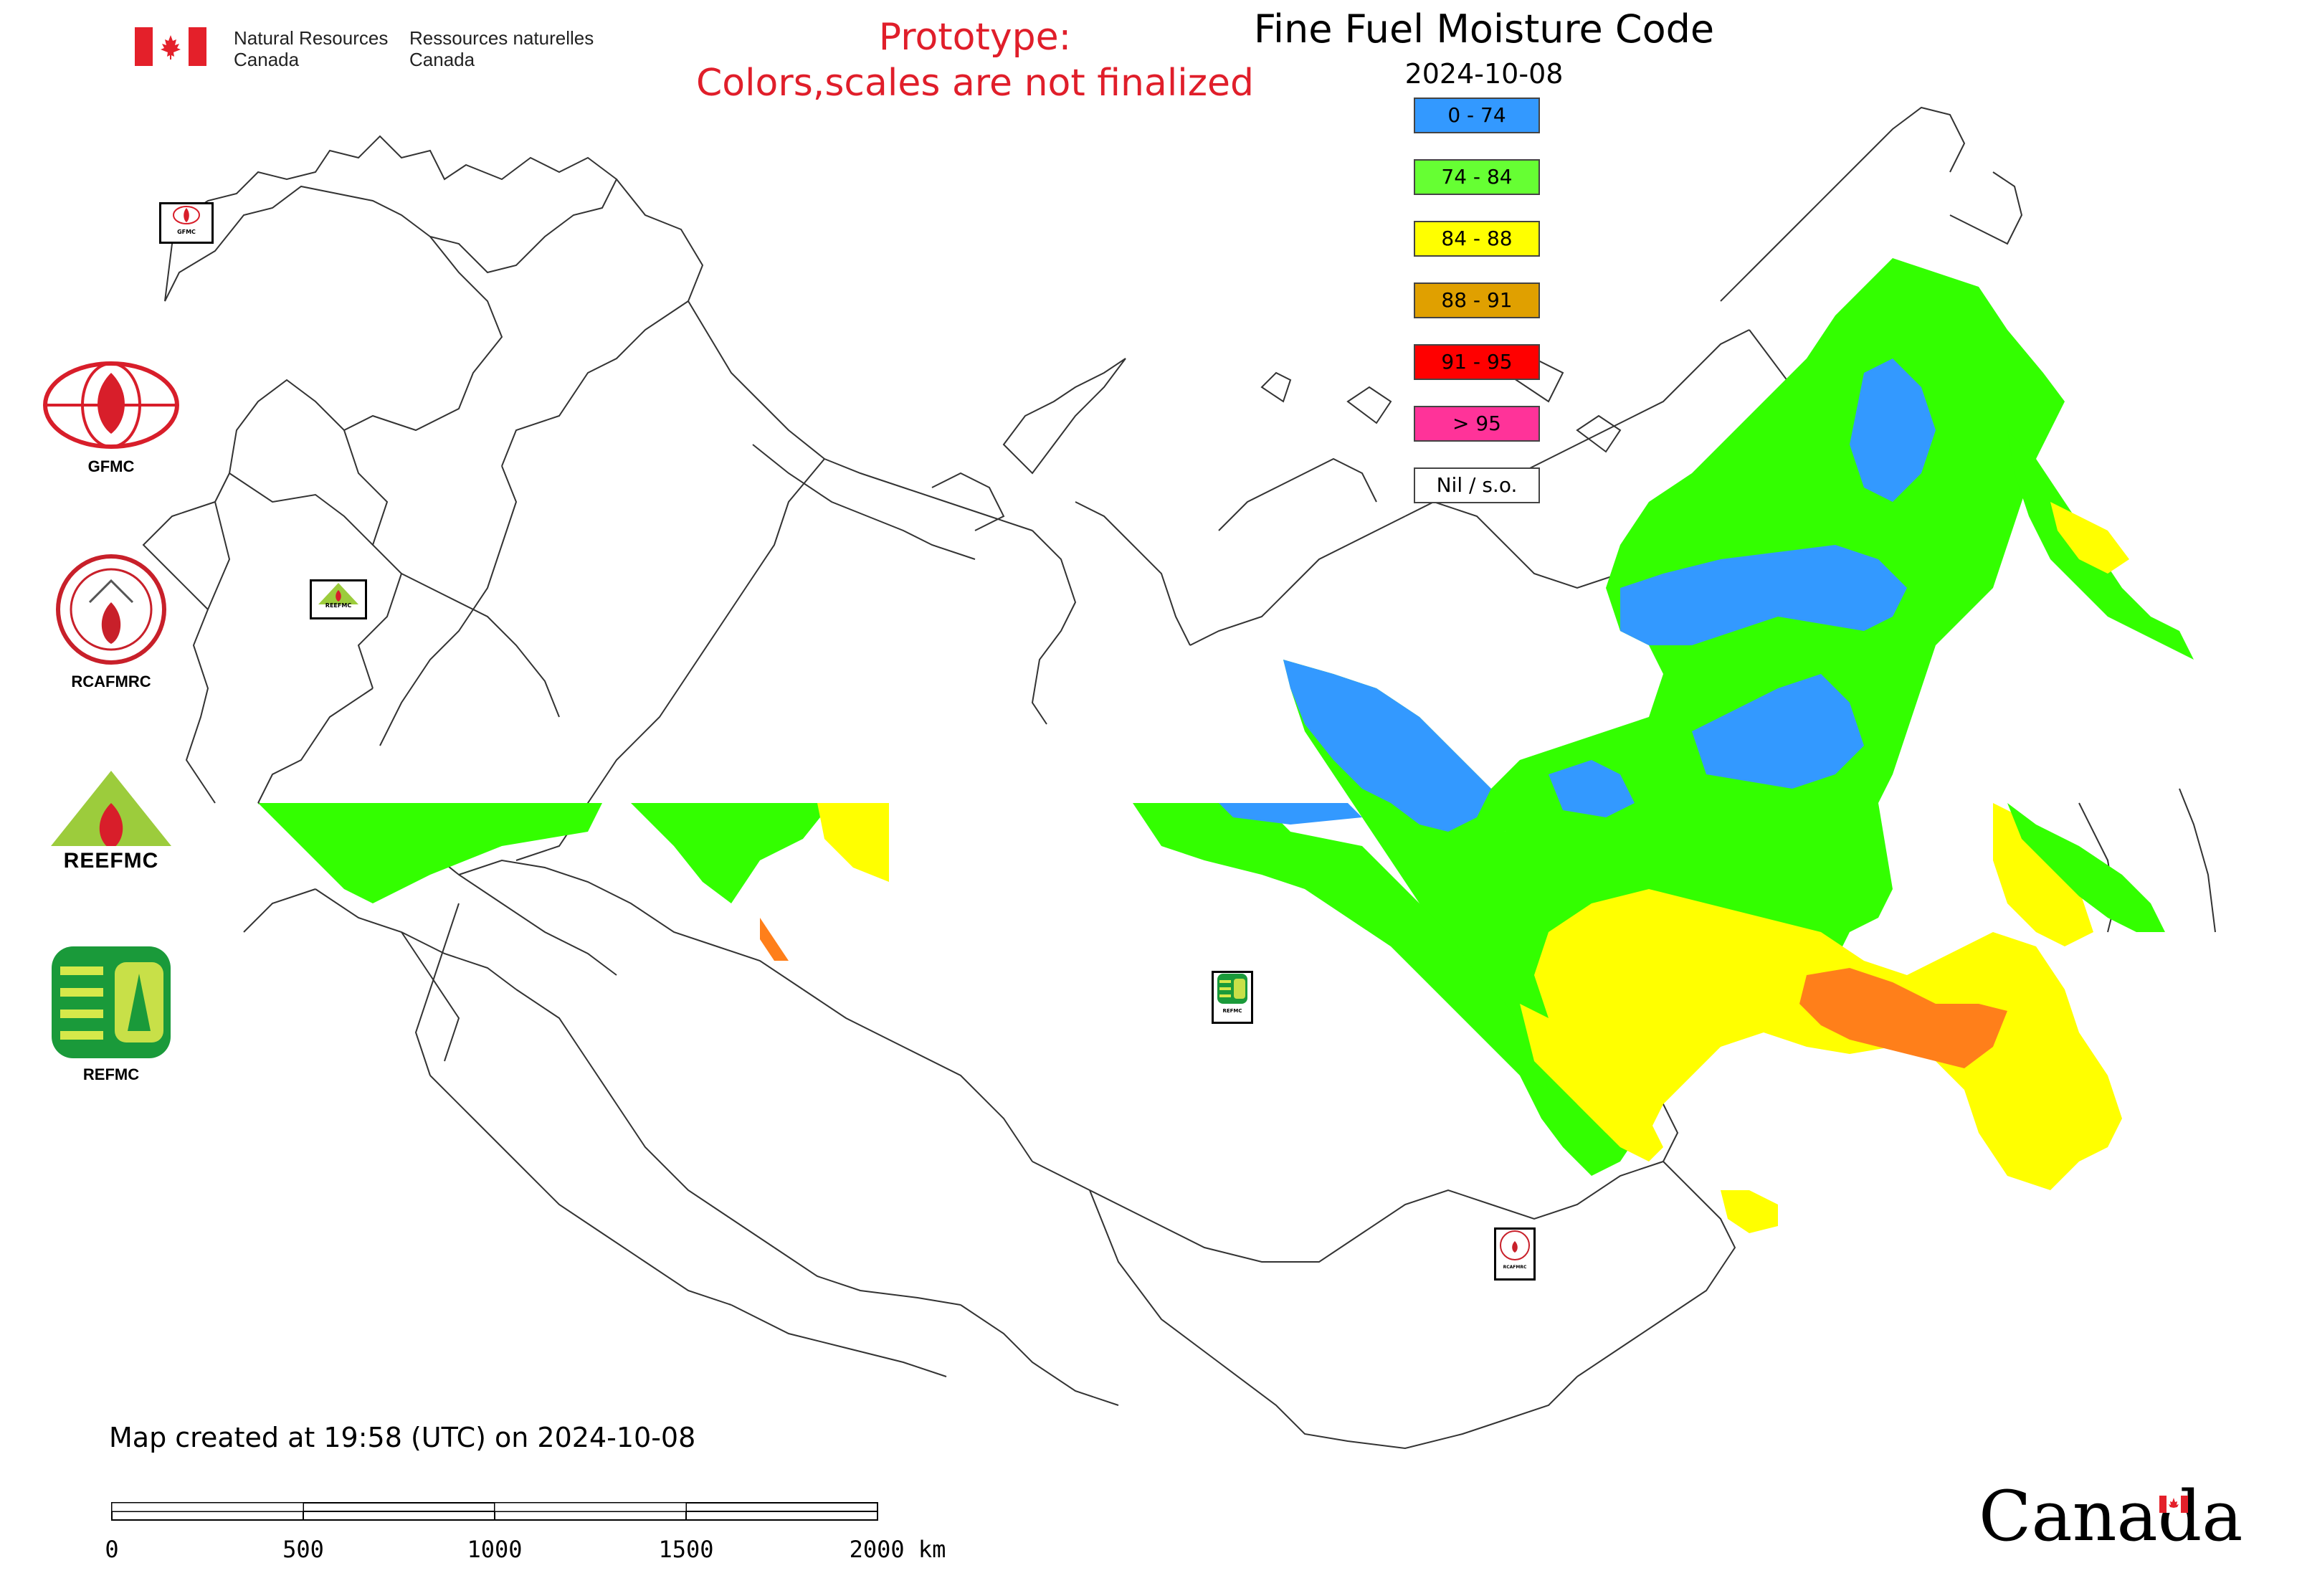  Describe the element at coordinates (111, 609) in the screenshot. I see `rcafmrc-logo` at that location.